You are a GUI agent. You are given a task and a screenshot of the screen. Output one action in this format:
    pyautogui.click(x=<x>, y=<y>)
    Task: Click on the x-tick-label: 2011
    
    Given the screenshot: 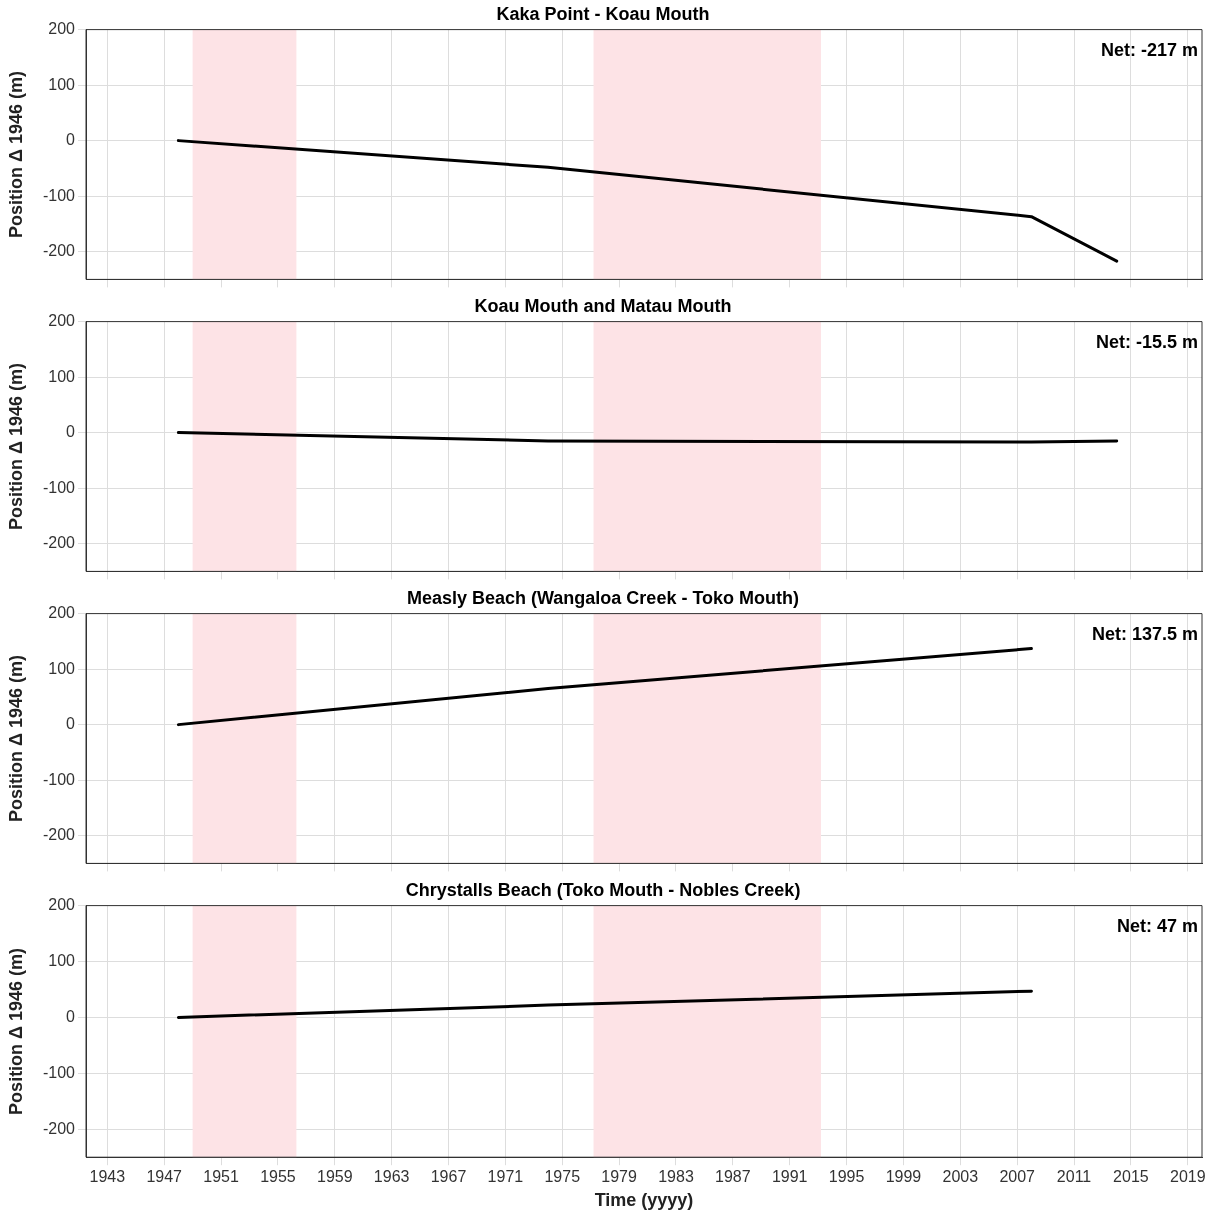 What is the action you would take?
    pyautogui.click(x=1074, y=1177)
    